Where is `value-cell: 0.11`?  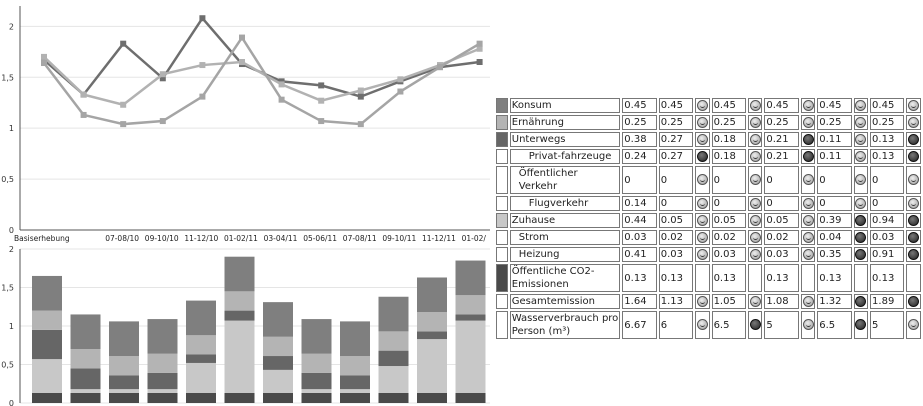 value-cell: 0.11 is located at coordinates (834, 139).